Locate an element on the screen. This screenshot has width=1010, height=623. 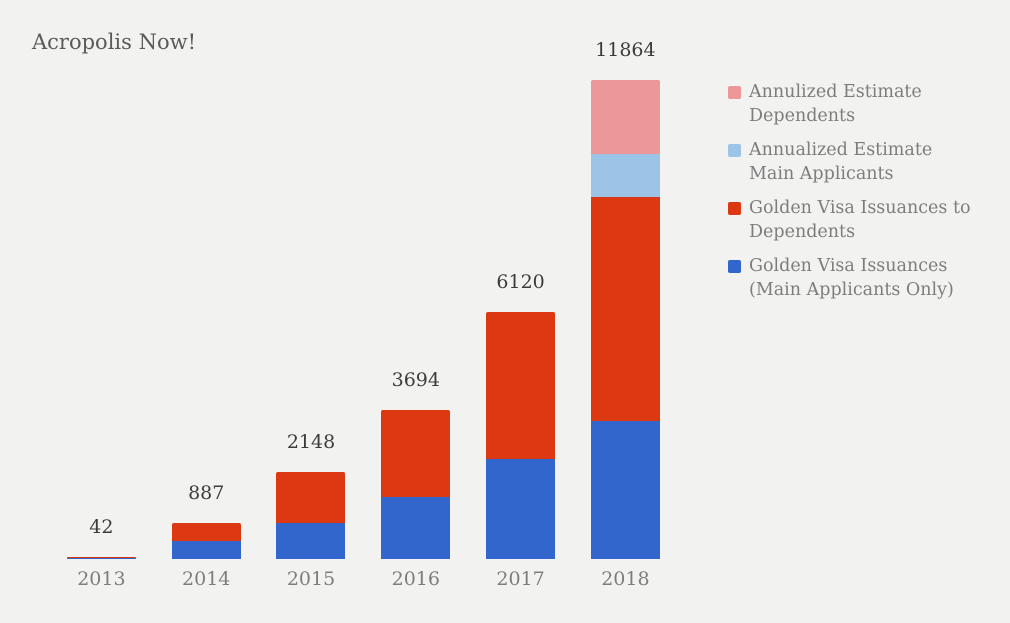
x-axis-label: 2018 is located at coordinates (625, 579).